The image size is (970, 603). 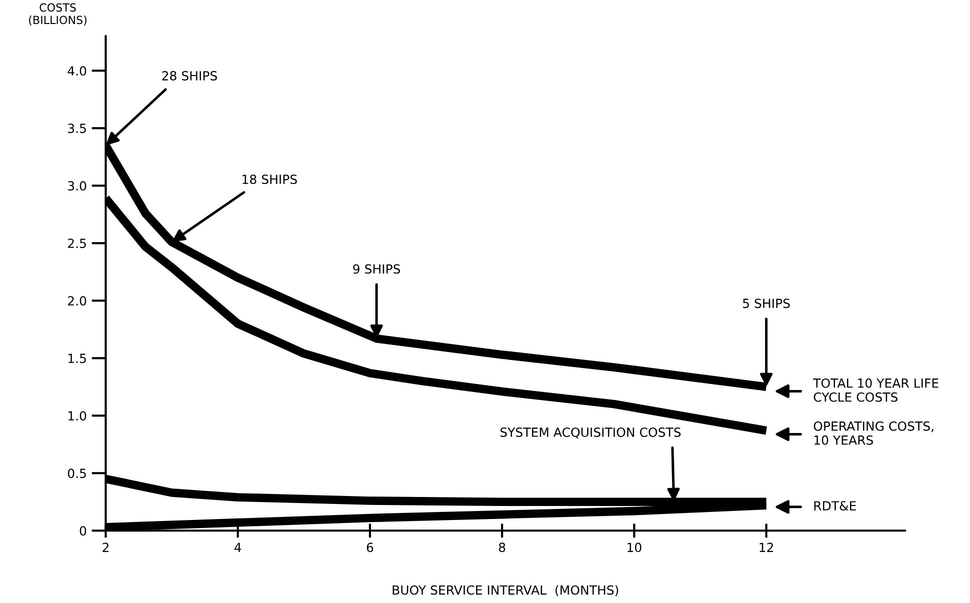 I want to click on annotation: OPERATING COSTS, 10 YEARS, so click(x=874, y=433).